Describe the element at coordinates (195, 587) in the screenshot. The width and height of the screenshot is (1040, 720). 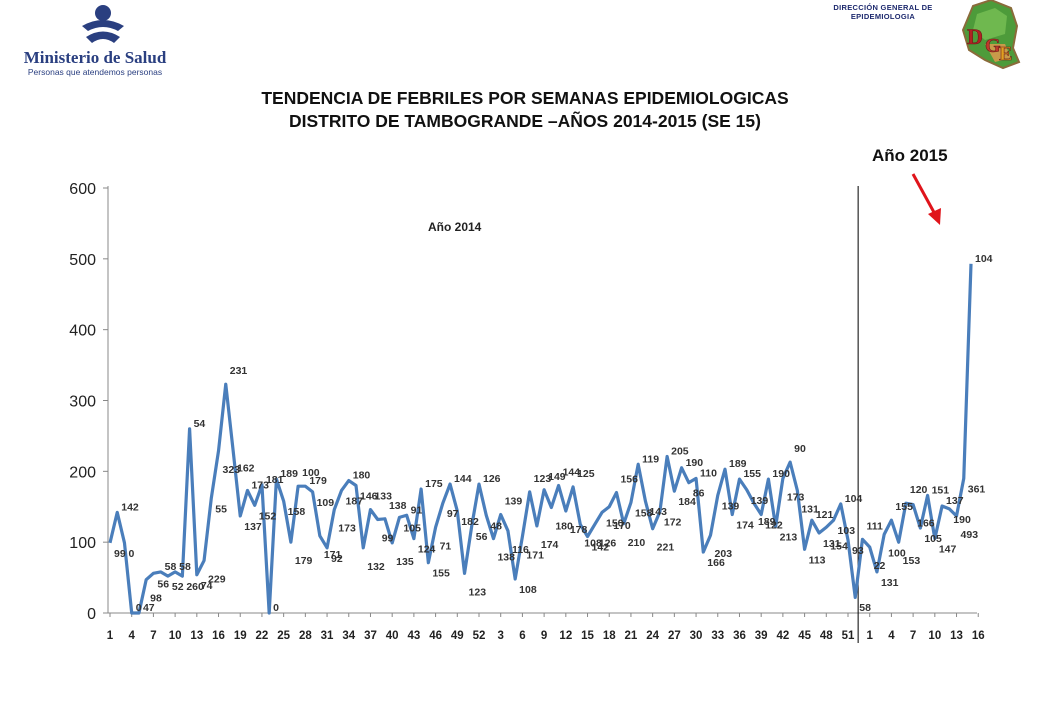
I see `data-label: 260` at that location.